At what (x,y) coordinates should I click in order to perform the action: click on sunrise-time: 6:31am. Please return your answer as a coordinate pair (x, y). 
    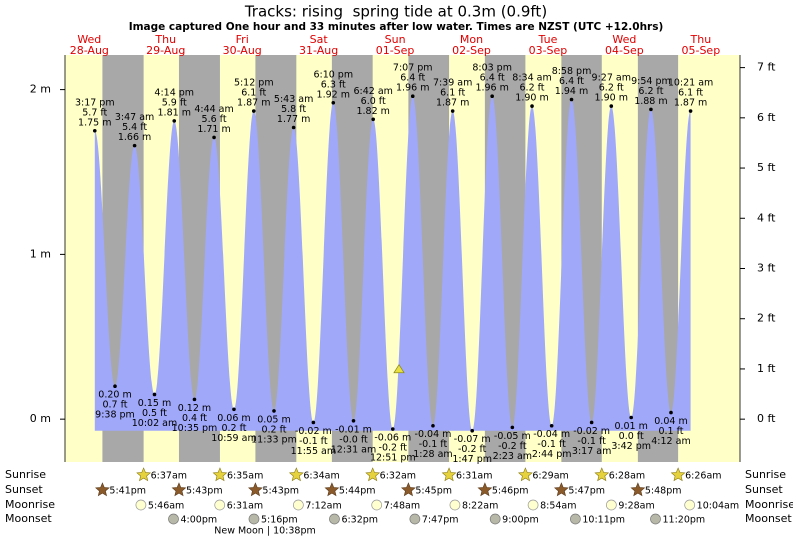
    Looking at the image, I should click on (474, 476).